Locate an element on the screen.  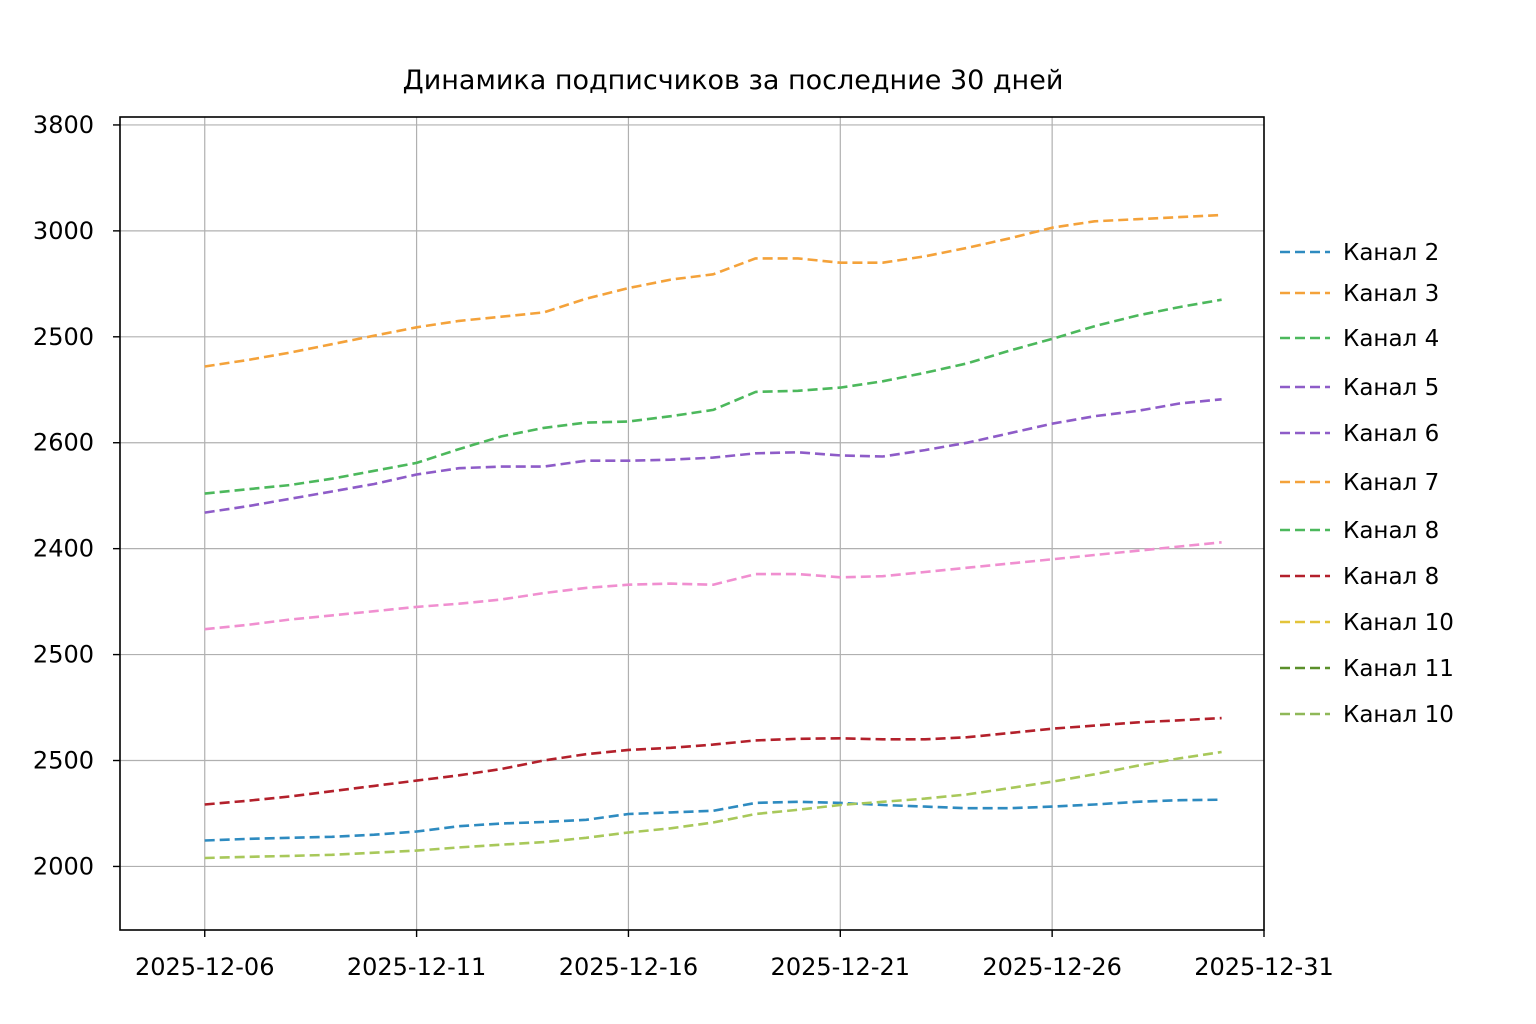
x-tick-label: 2025-12-16 is located at coordinates (628, 967).